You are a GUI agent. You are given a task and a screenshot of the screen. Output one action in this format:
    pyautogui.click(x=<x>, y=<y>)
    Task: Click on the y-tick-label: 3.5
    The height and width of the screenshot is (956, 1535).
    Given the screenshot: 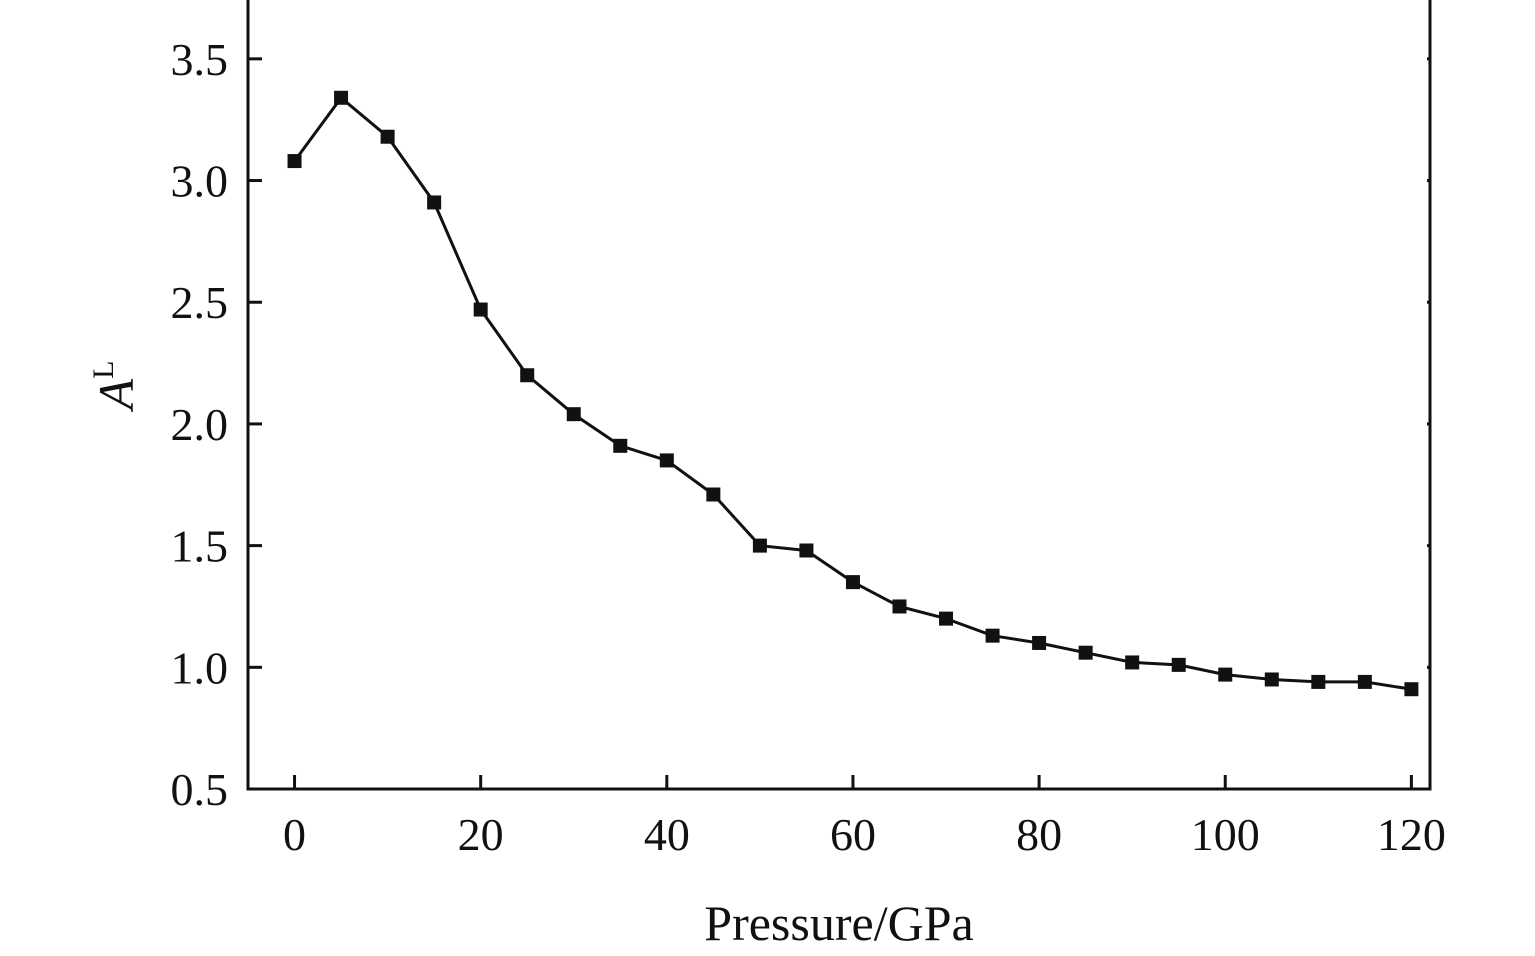 What is the action you would take?
    pyautogui.click(x=200, y=59)
    